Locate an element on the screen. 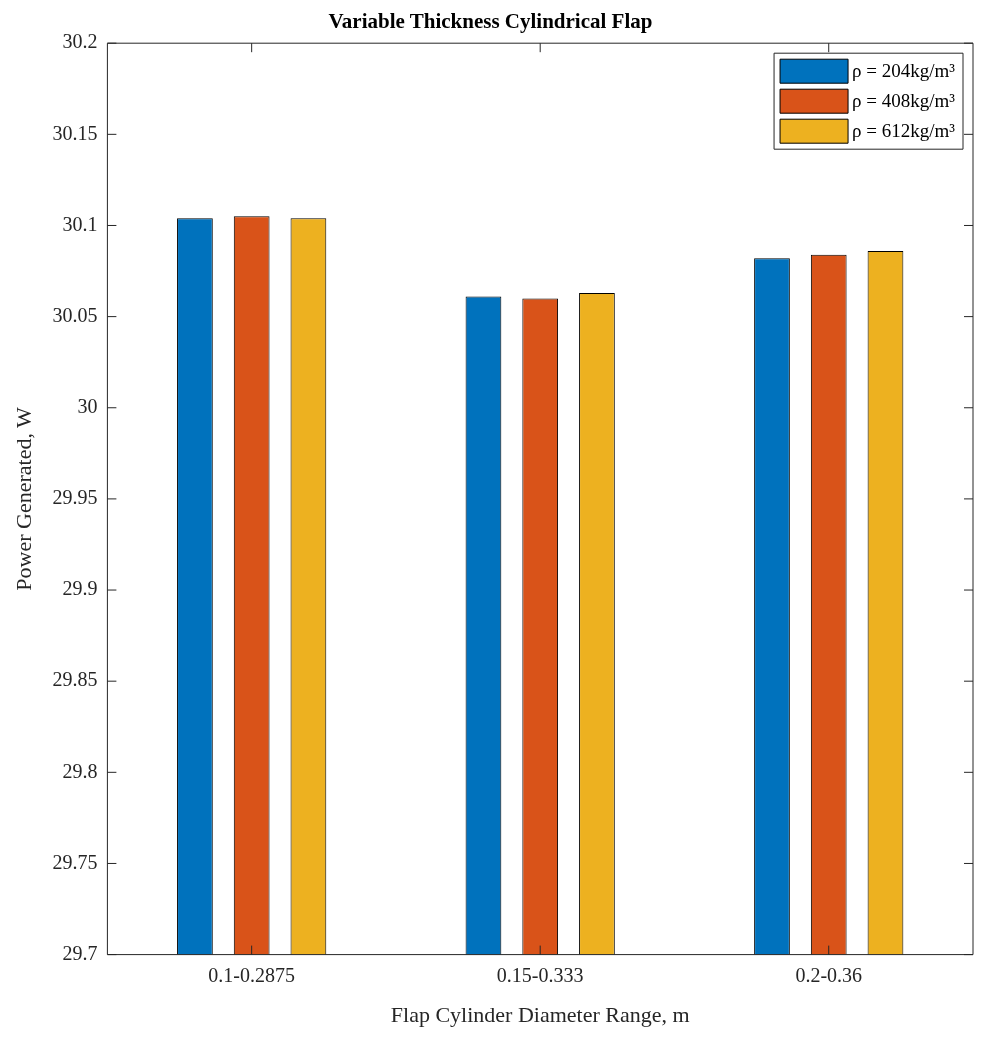  y-tick-label: 29.95 is located at coordinates (75, 497).